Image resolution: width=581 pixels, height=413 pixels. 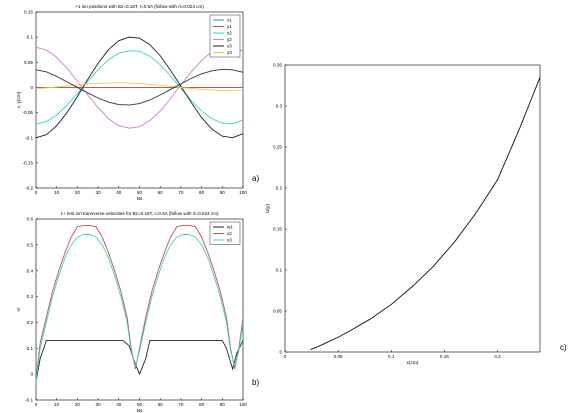 I want to click on legend-entry: x1, so click(x=229, y=20).